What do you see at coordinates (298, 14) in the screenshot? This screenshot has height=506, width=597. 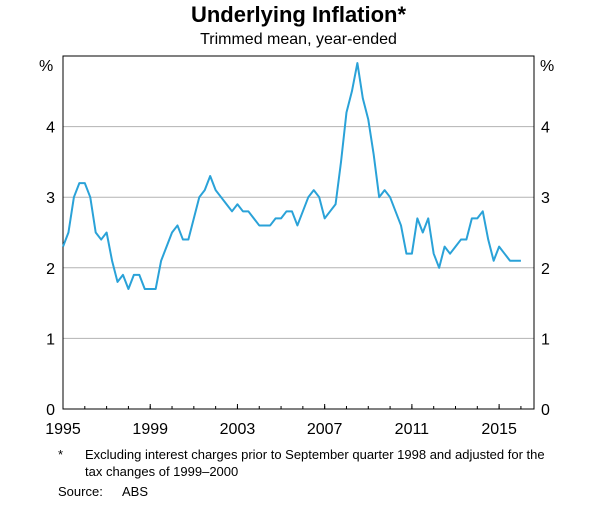 I see `chart-title: Underlying Inflation*` at bounding box center [298, 14].